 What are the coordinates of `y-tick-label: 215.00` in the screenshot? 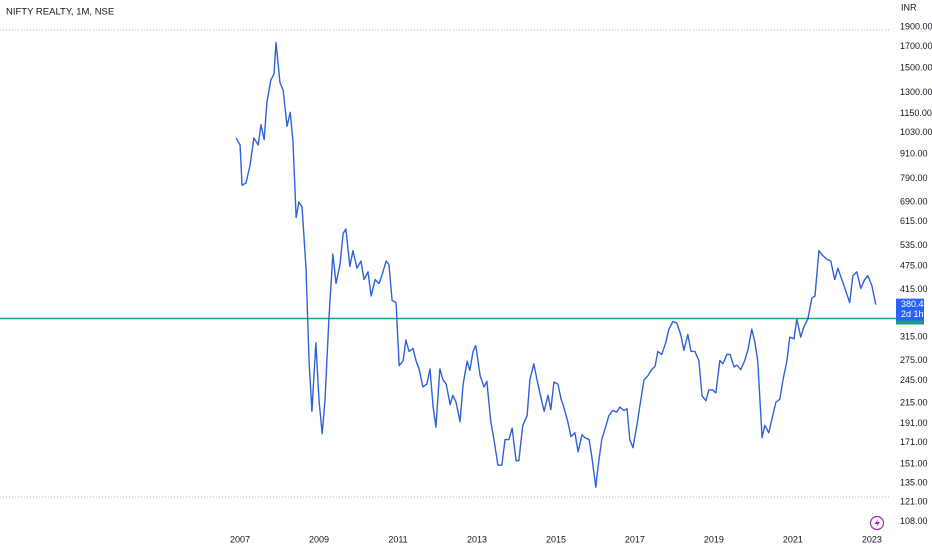 It's located at (914, 402).